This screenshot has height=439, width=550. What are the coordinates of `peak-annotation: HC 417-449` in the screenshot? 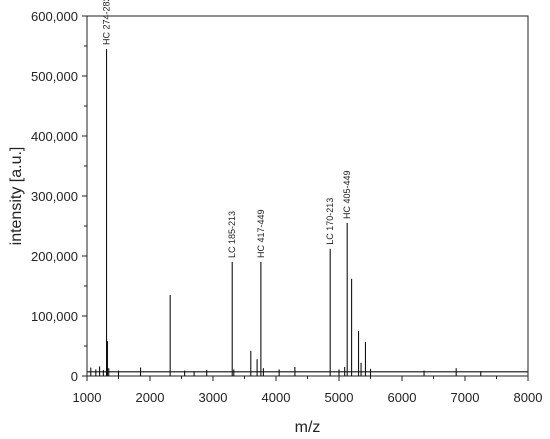 It's located at (261, 233).